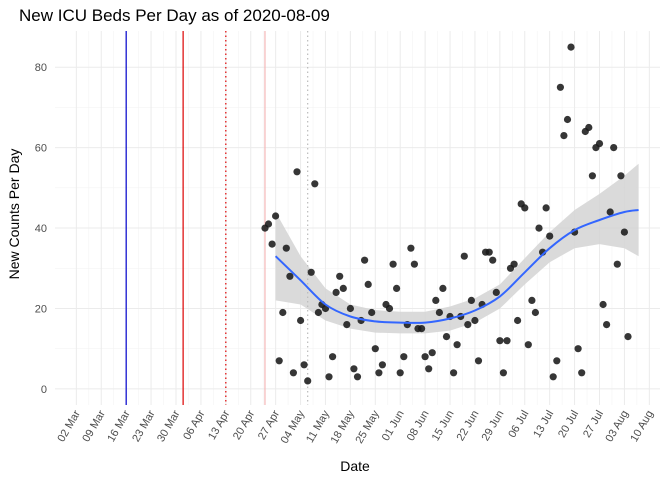  What do you see at coordinates (41, 68) in the screenshot?
I see `y-tick-label: 80` at bounding box center [41, 68].